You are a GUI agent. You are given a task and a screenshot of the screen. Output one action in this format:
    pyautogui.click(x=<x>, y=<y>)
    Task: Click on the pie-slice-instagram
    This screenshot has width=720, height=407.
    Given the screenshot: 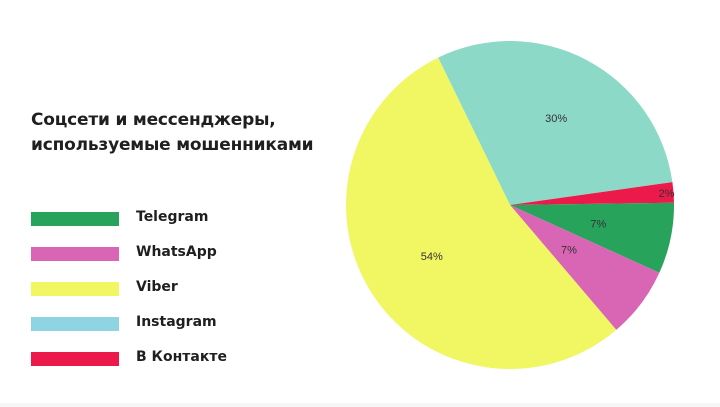 What is the action you would take?
    pyautogui.click(x=555, y=123)
    